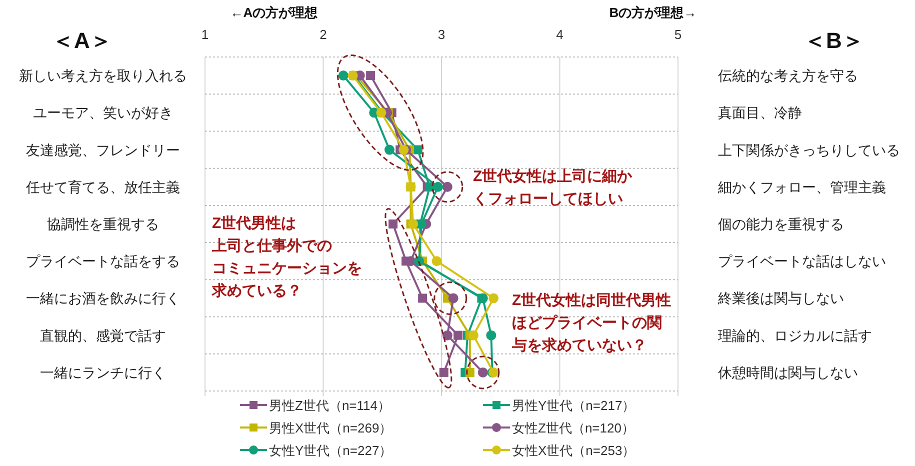 This screenshot has height=466, width=915. What do you see at coordinates (103, 261) in the screenshot?
I see `y-tick-label: プライベートな話をする` at bounding box center [103, 261].